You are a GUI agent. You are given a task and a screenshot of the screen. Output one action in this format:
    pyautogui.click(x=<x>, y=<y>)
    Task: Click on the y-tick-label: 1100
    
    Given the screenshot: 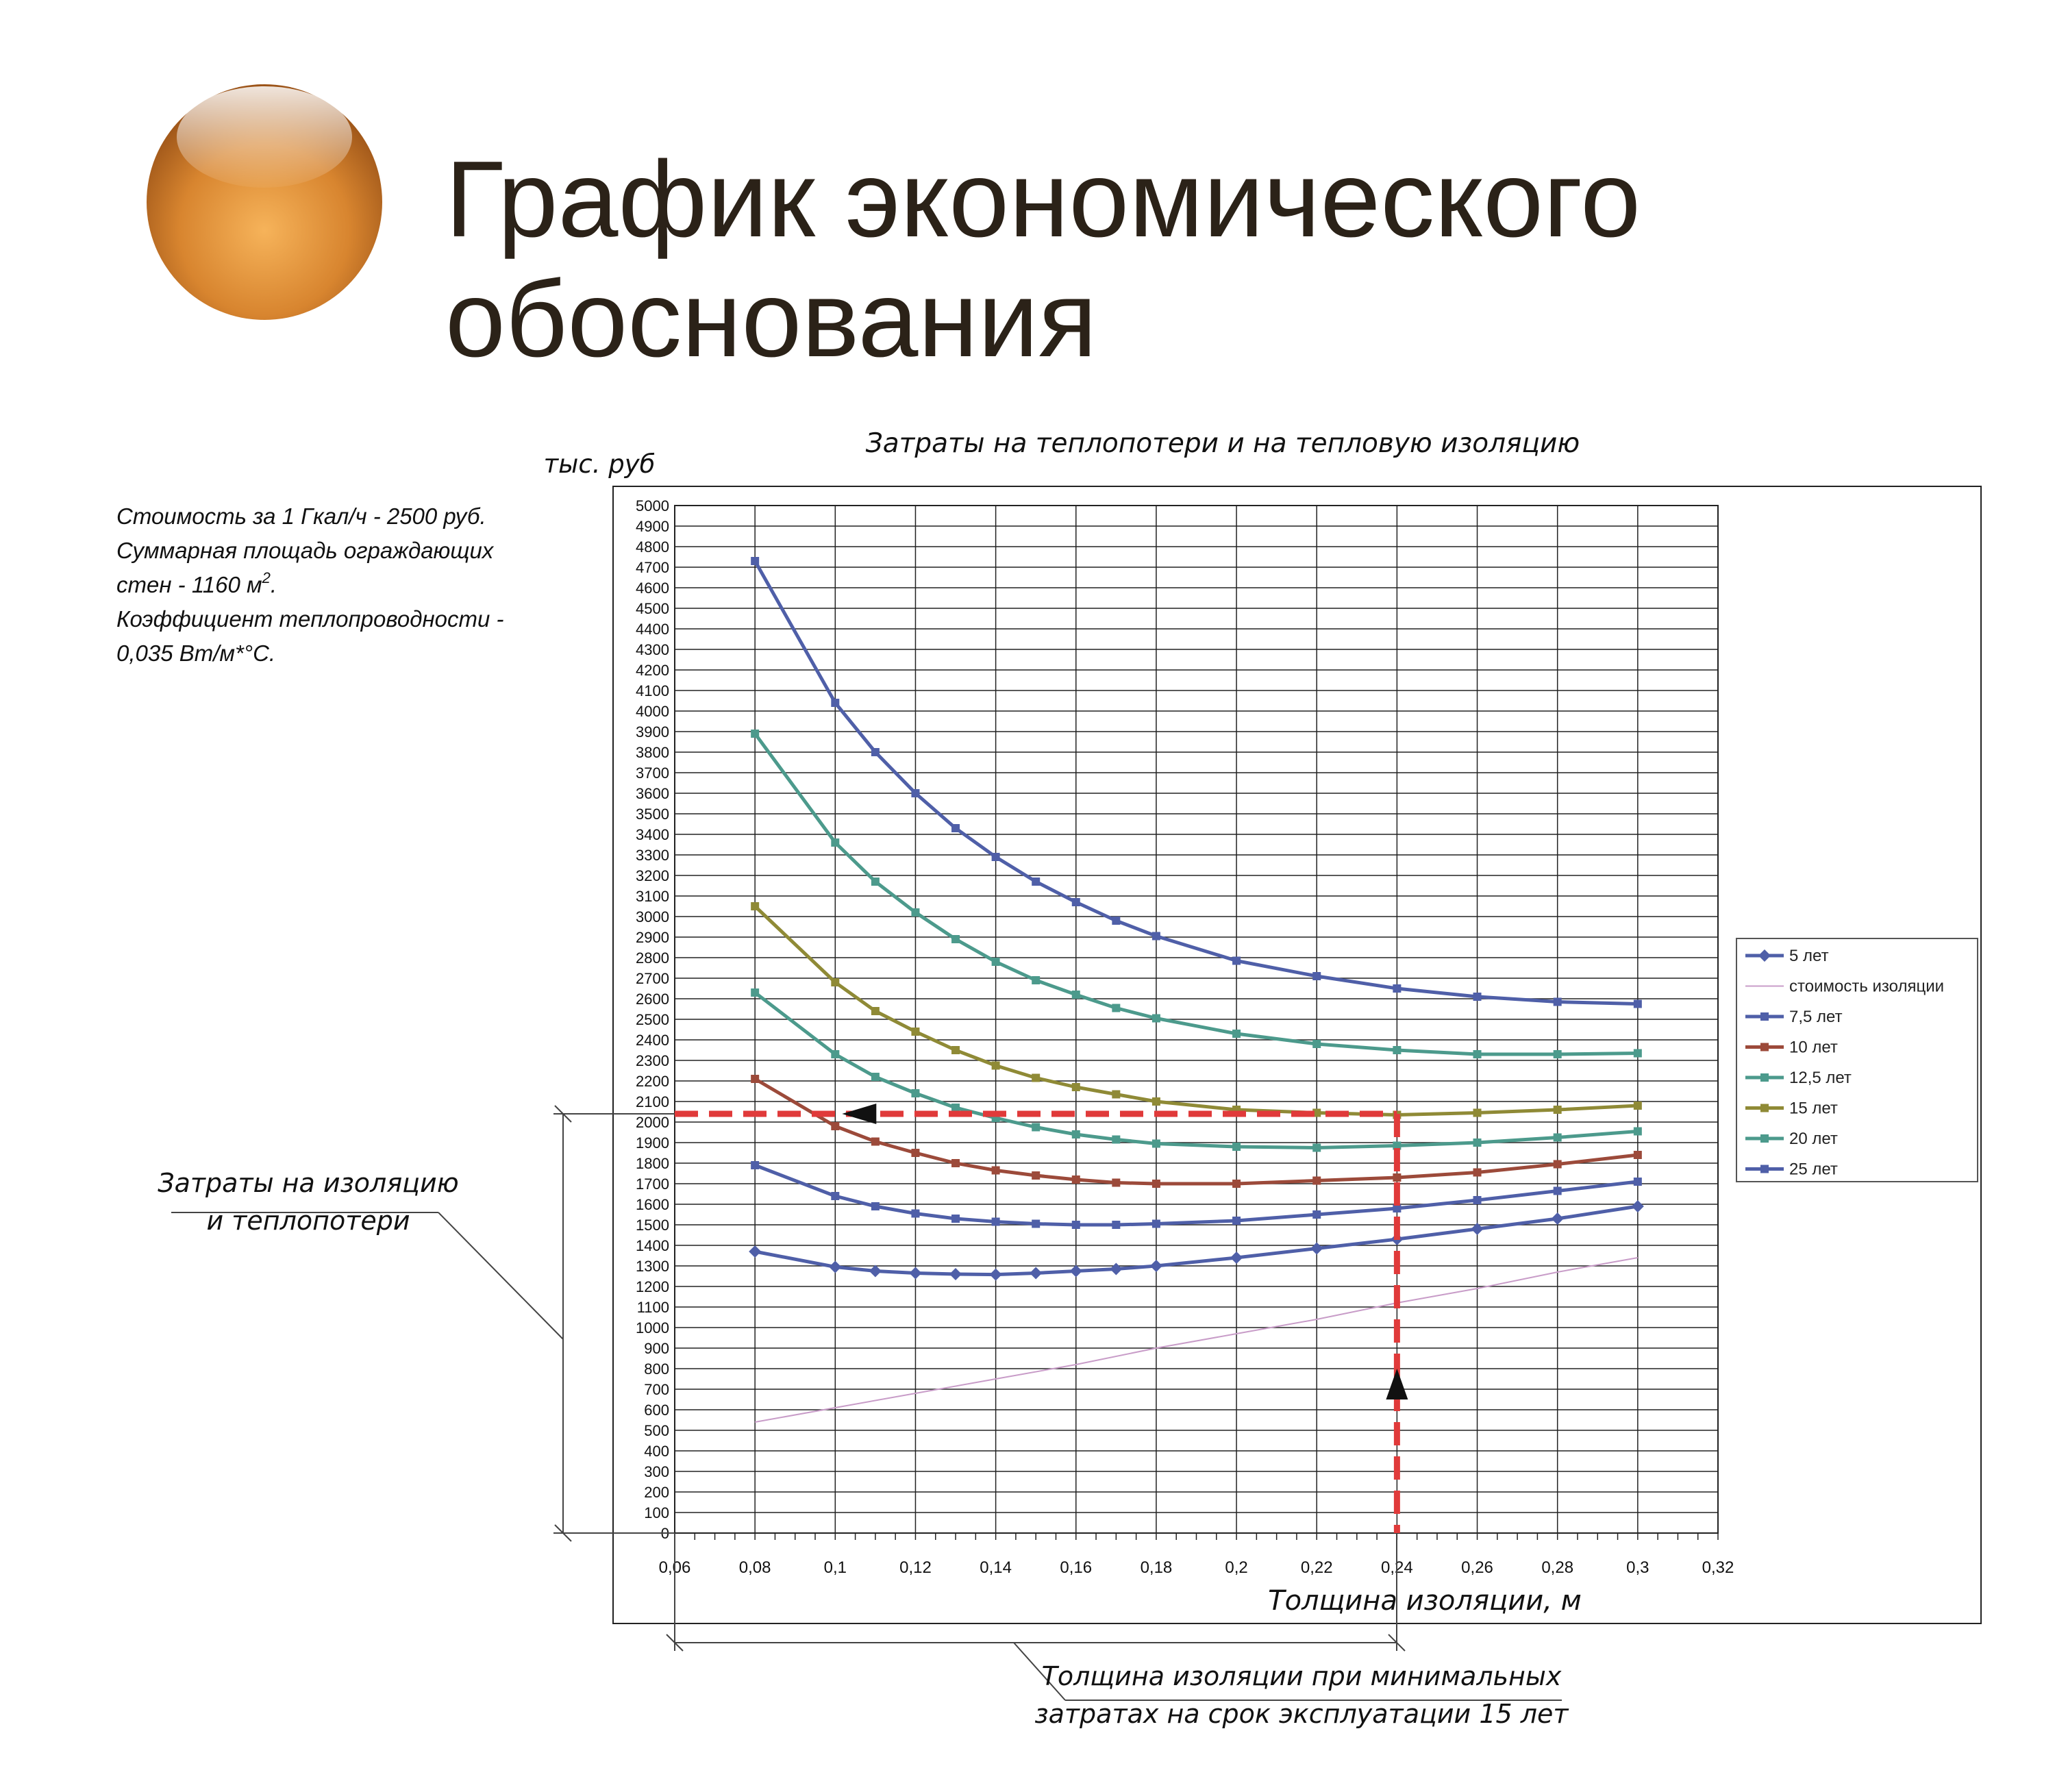 What is the action you would take?
    pyautogui.click(x=653, y=1307)
    